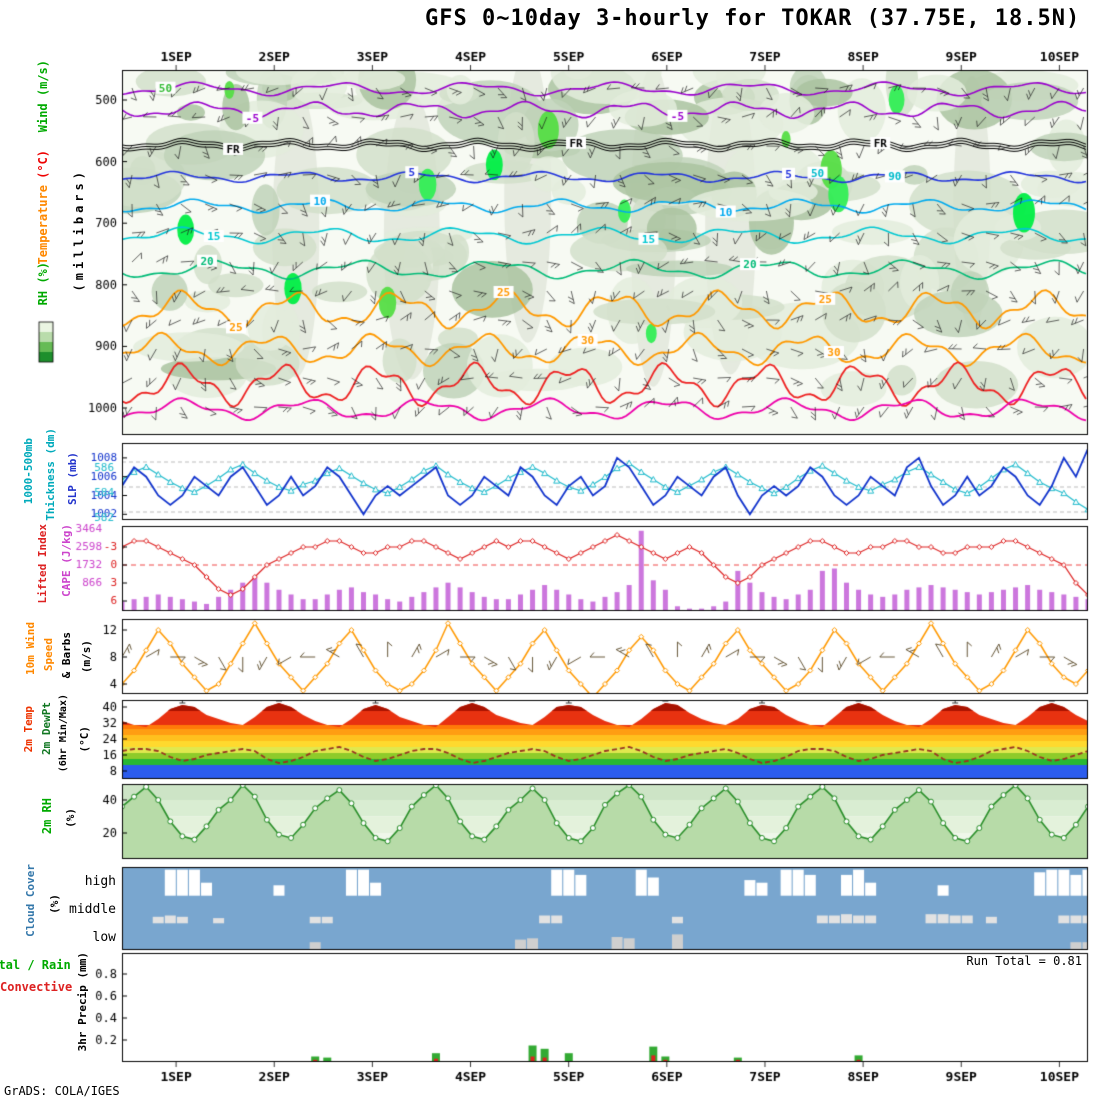 The image size is (1100, 1100). I want to click on side-label-cape-axis-label: CAPE (J/kg), so click(66, 560).